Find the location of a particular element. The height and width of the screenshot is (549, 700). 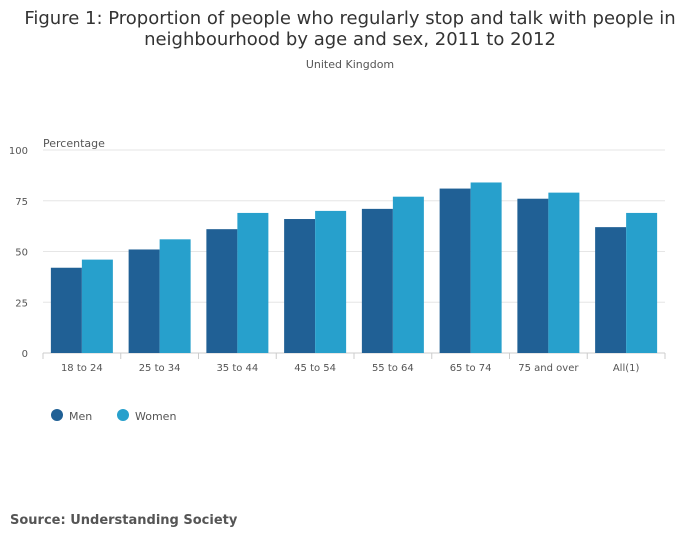

x-tick-label: All(1) is located at coordinates (626, 368).